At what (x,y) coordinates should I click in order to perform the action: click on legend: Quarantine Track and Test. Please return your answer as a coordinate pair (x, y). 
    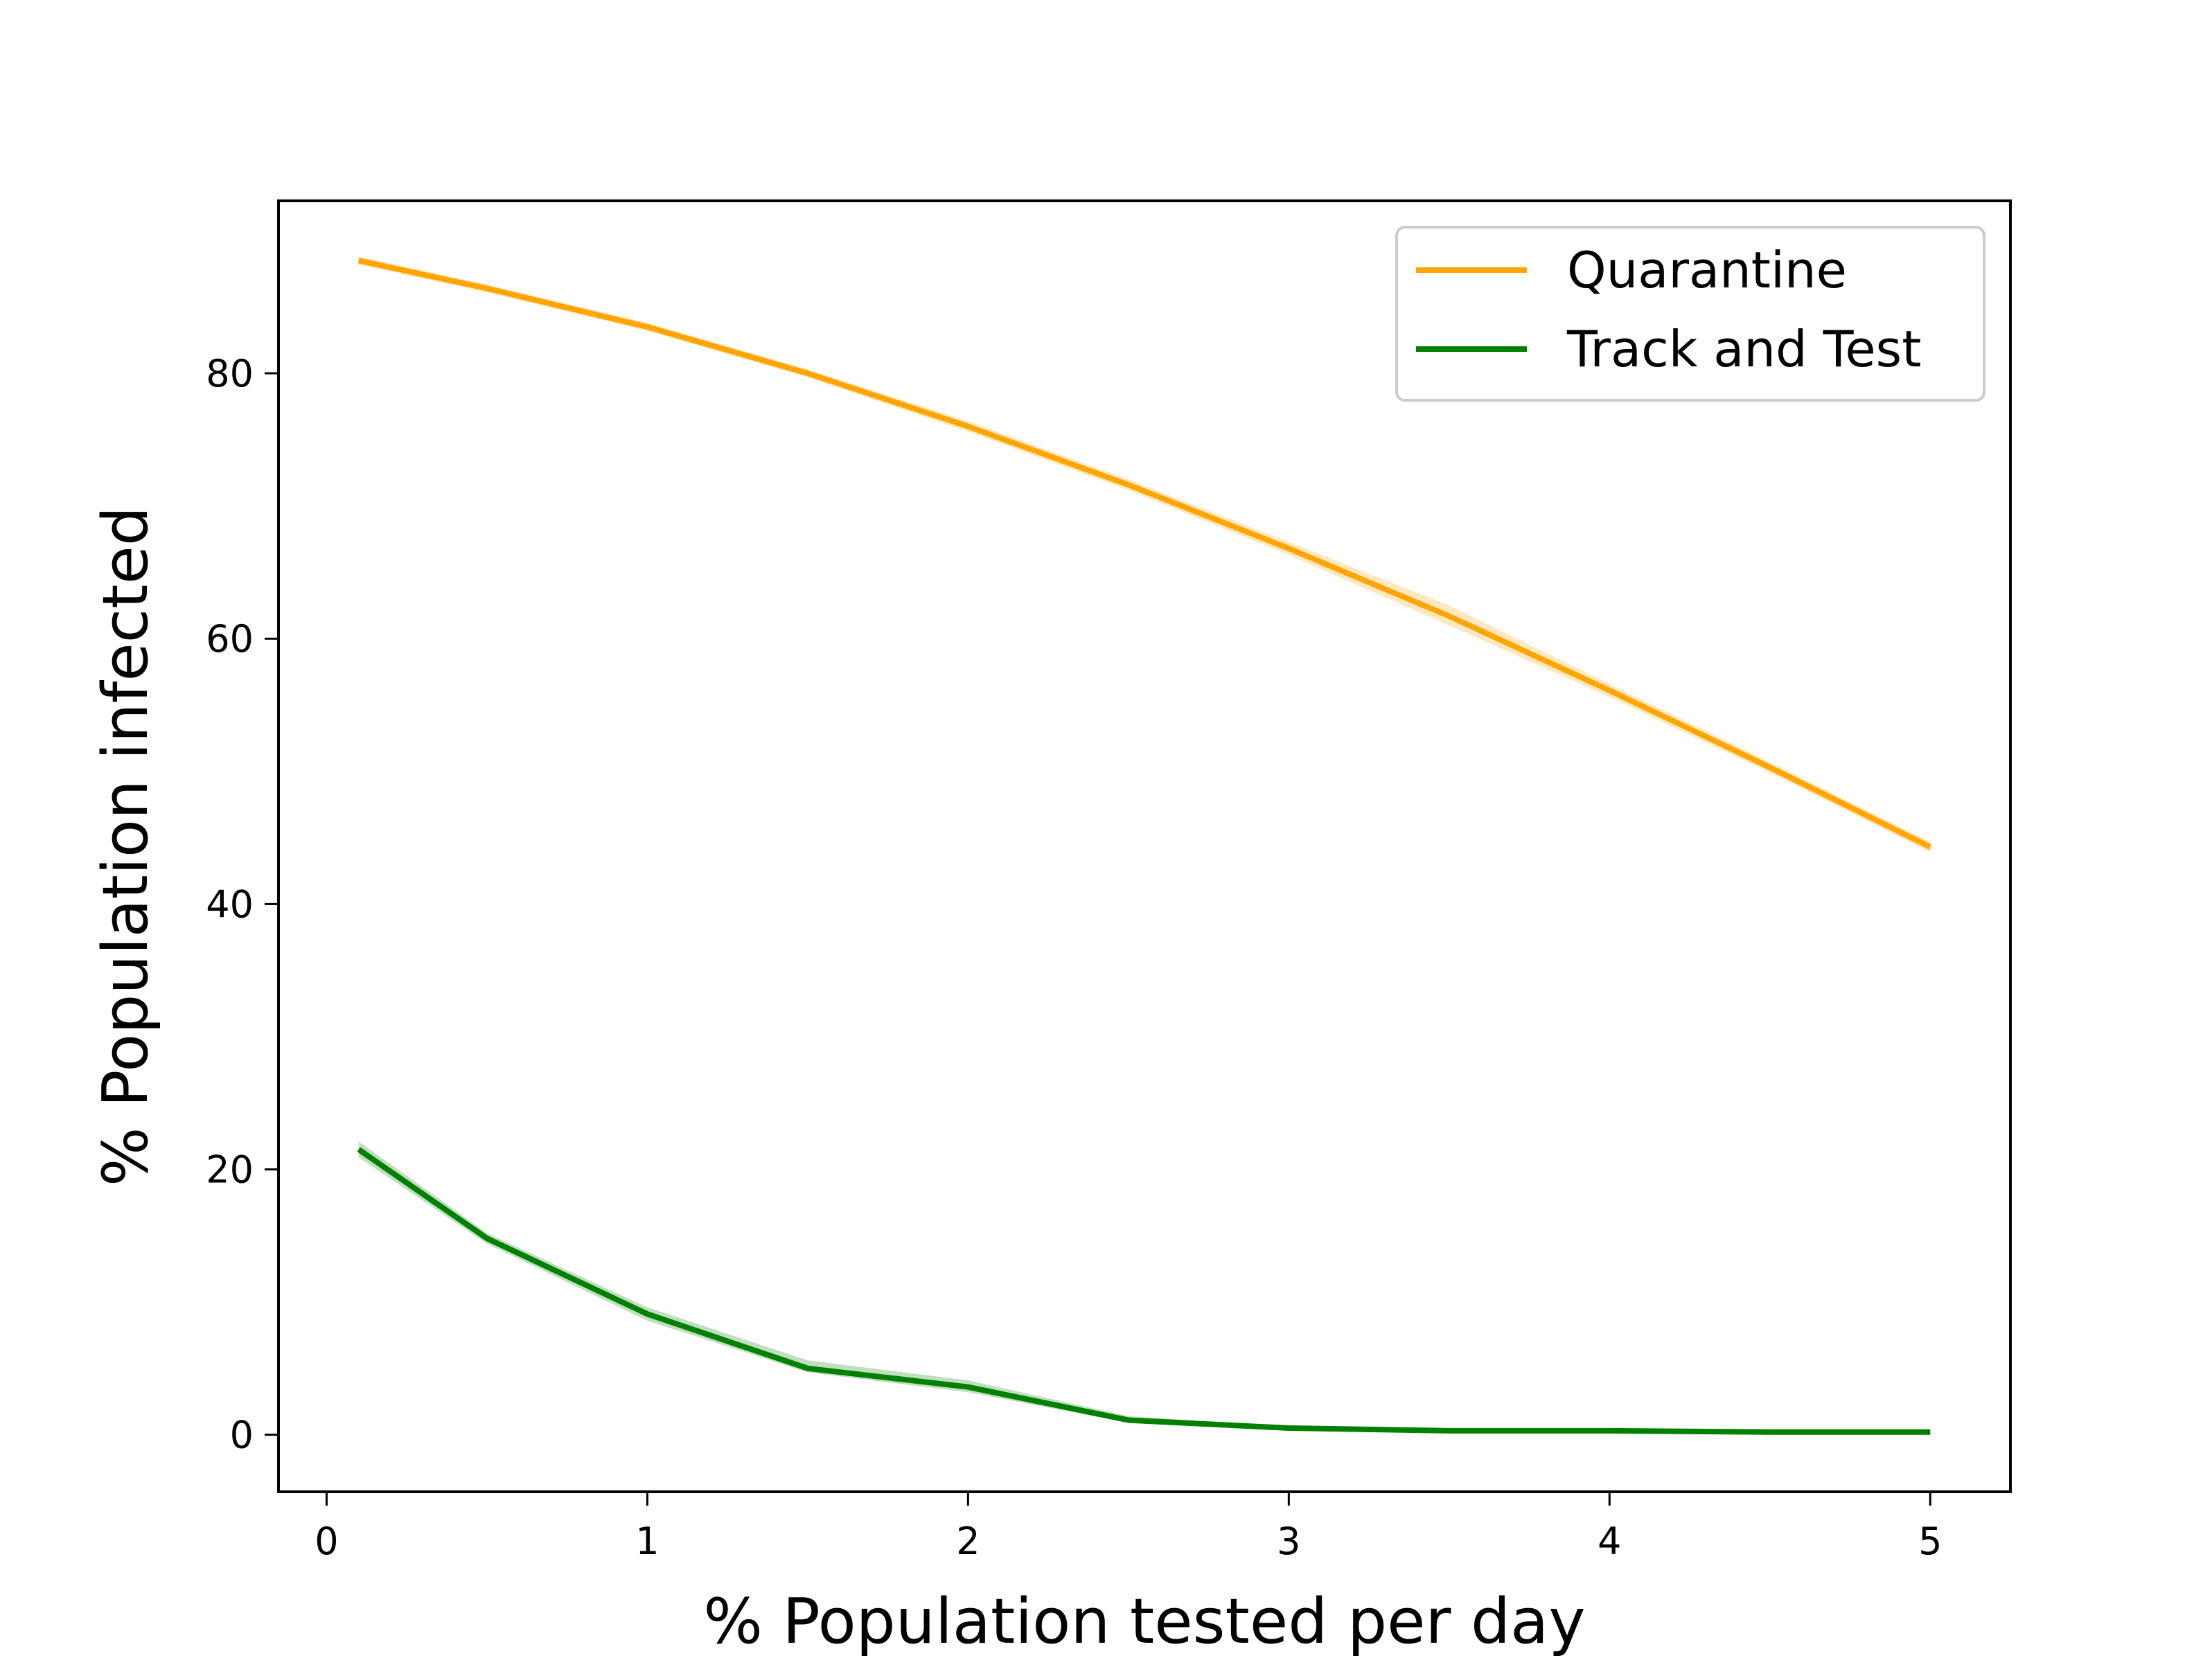
    Looking at the image, I should click on (1690, 314).